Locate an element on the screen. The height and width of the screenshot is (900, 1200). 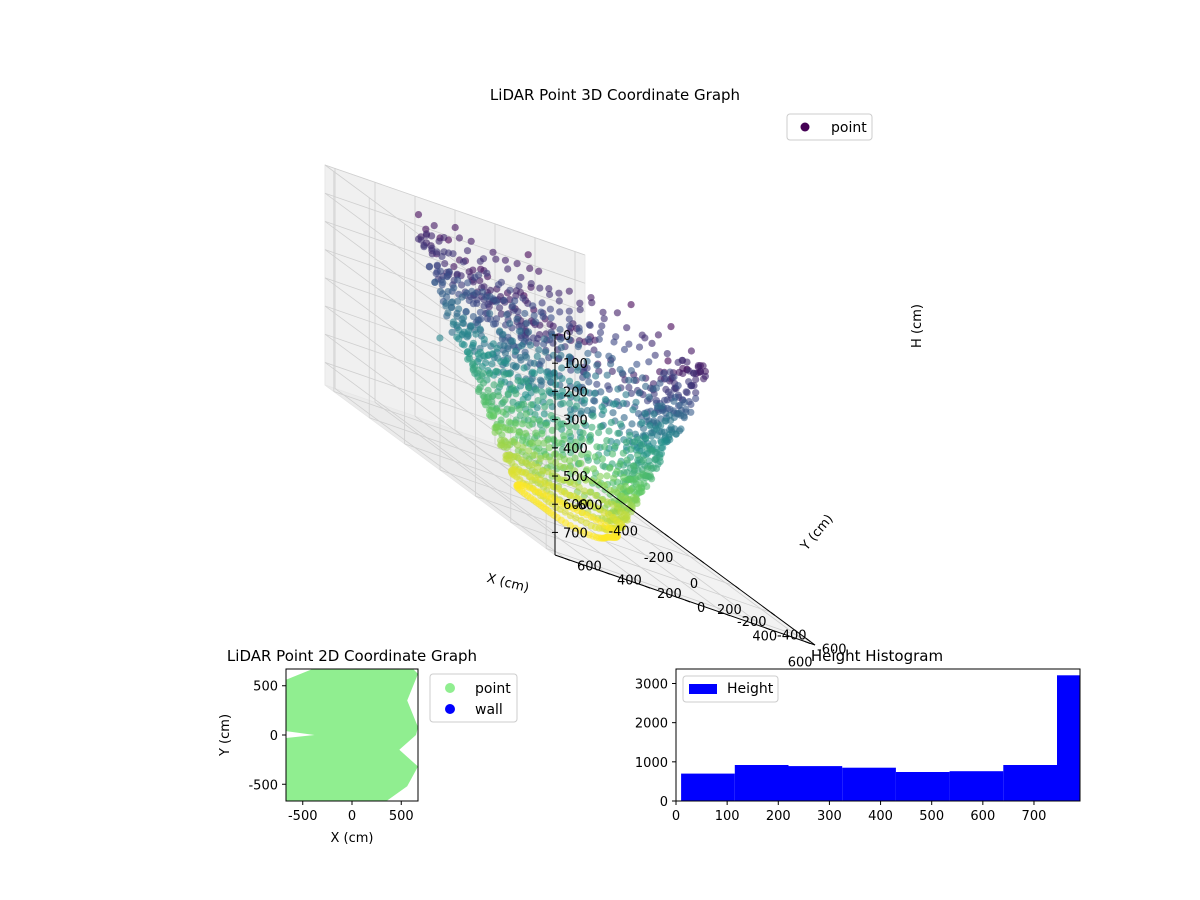
chart-3d-x-tick-label: -400 is located at coordinates (623, 532).